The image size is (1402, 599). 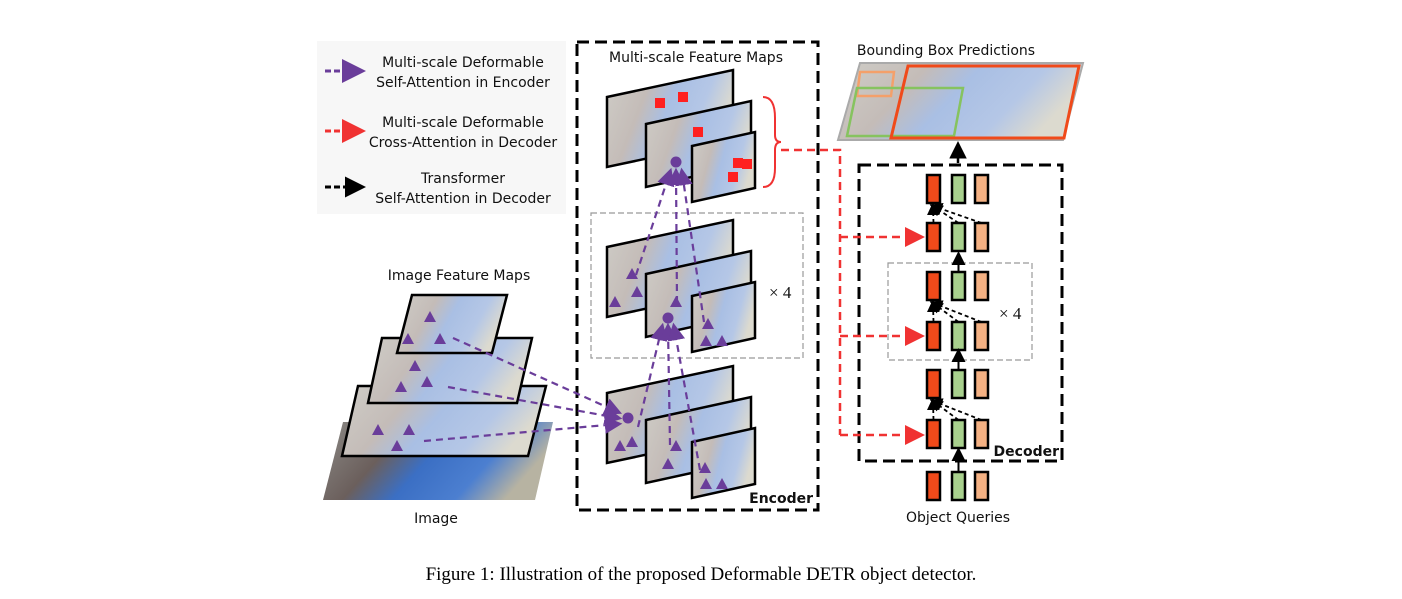 I want to click on legend-item-1-line2: Self-Attention in Encoder, so click(x=463, y=83).